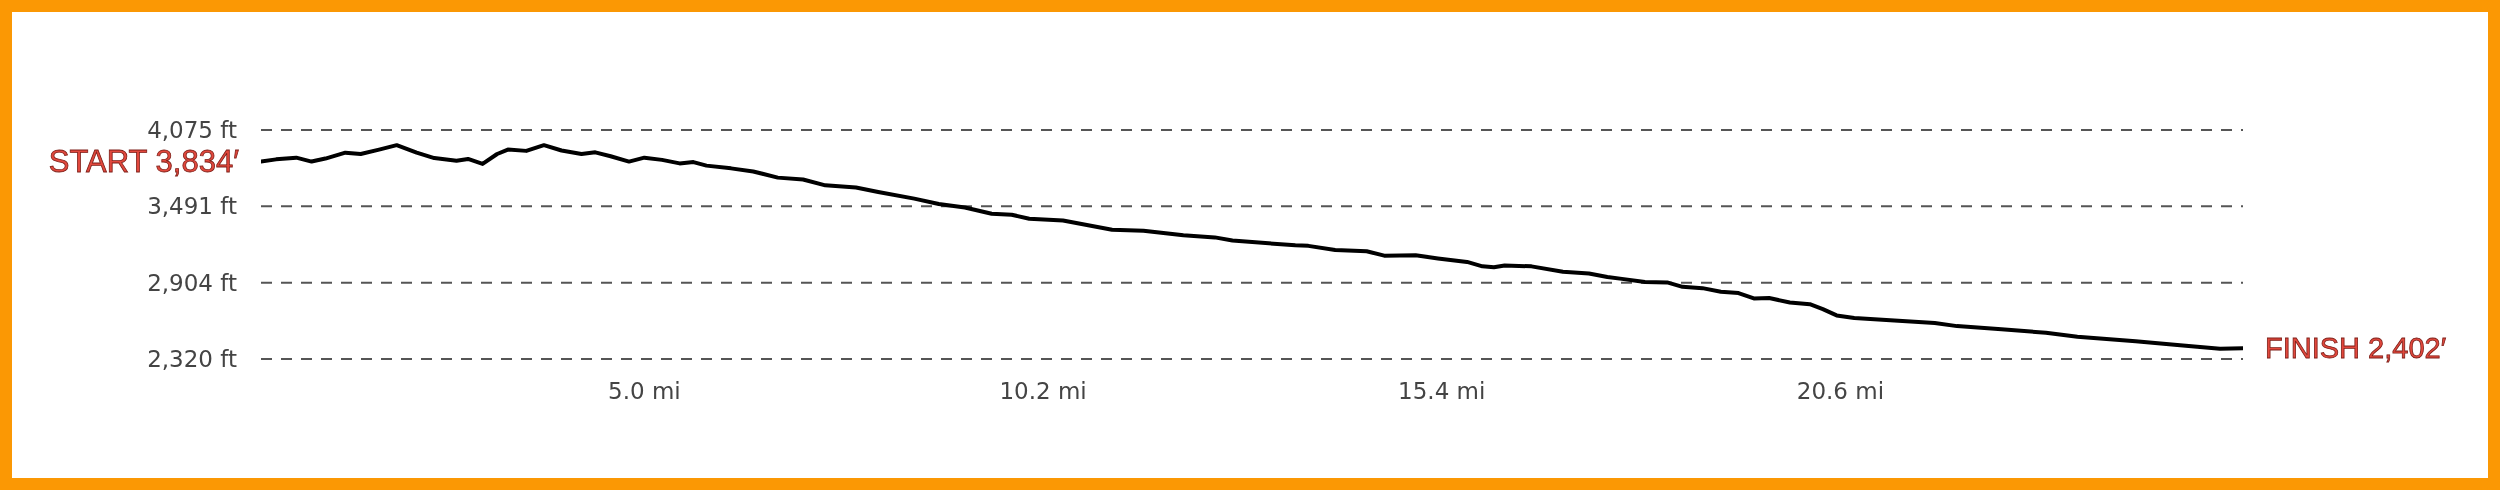 The image size is (2500, 490). What do you see at coordinates (1043, 391) in the screenshot?
I see `x-tick-label: 10.2 mi` at bounding box center [1043, 391].